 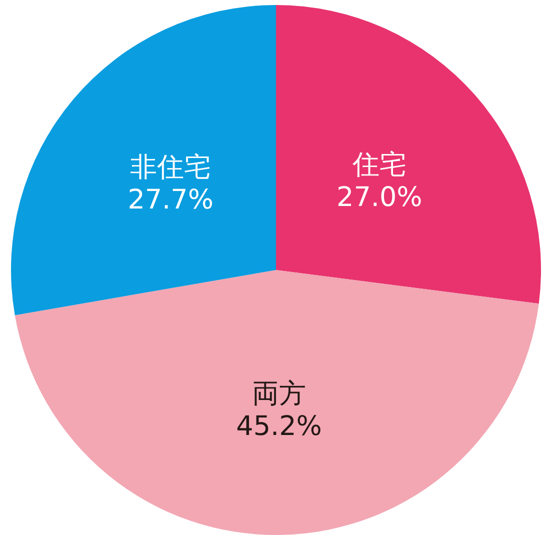 What do you see at coordinates (279, 394) in the screenshot?
I see `slice-label: 両方` at bounding box center [279, 394].